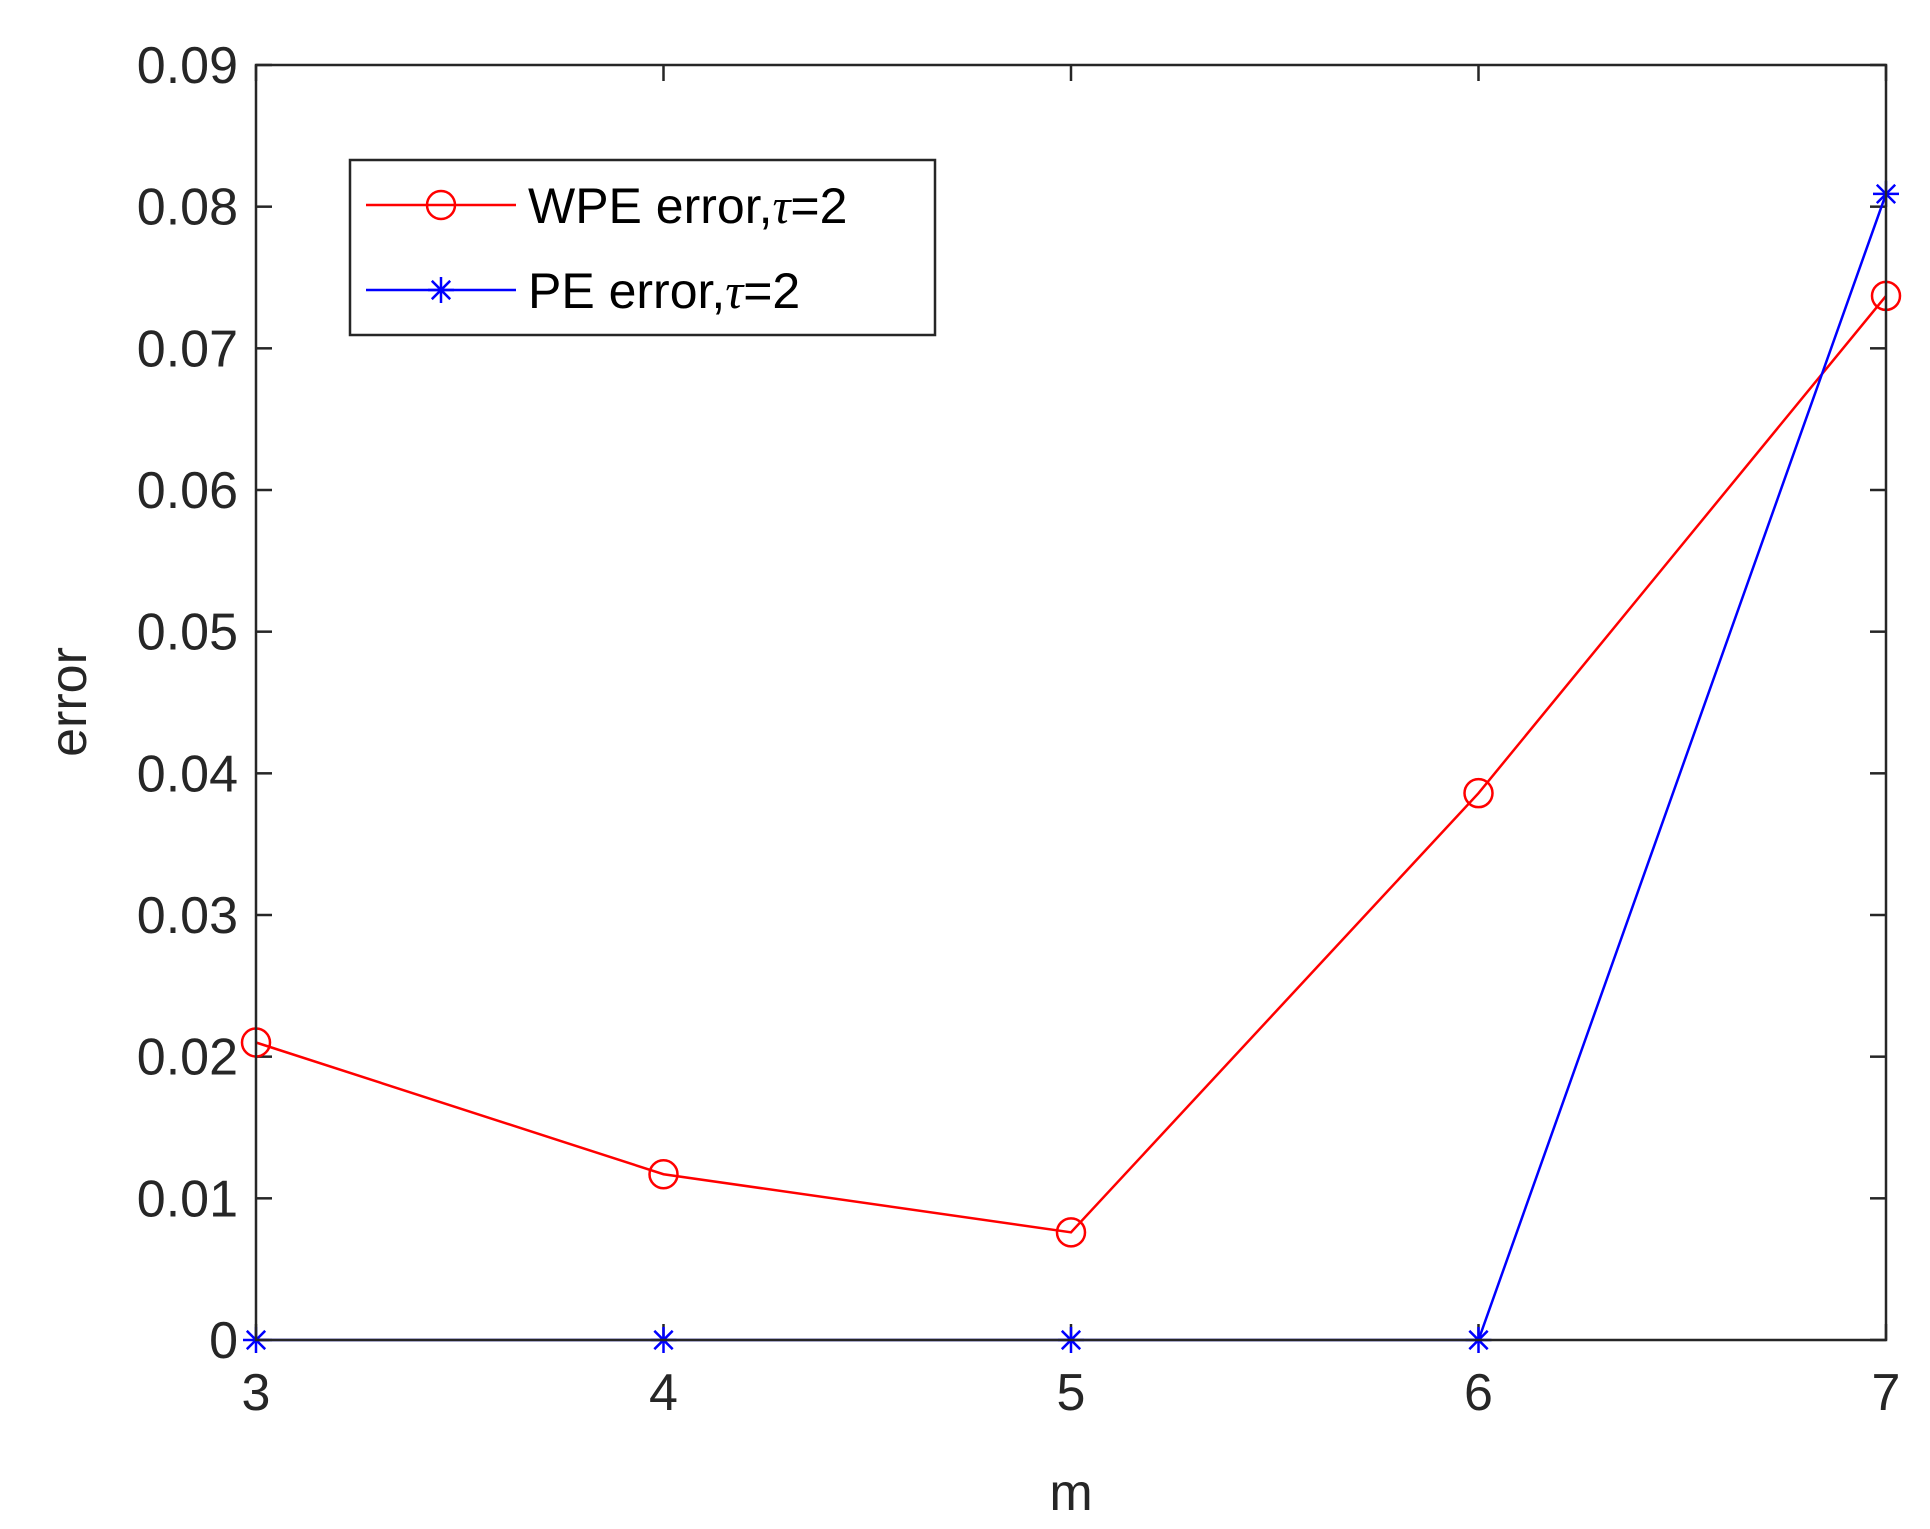 This screenshot has width=1930, height=1529. What do you see at coordinates (818, 206) in the screenshot?
I see `legend-label-wpe-suffix: =2` at bounding box center [818, 206].